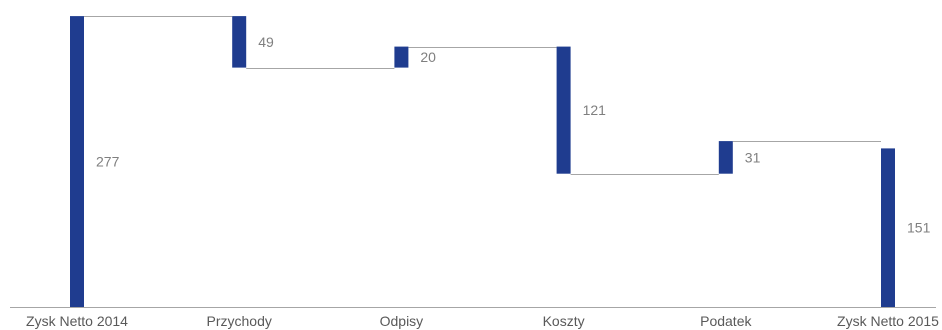 Image resolution: width=942 pixels, height=330 pixels. What do you see at coordinates (725, 157) in the screenshot?
I see `bar-podatek` at bounding box center [725, 157].